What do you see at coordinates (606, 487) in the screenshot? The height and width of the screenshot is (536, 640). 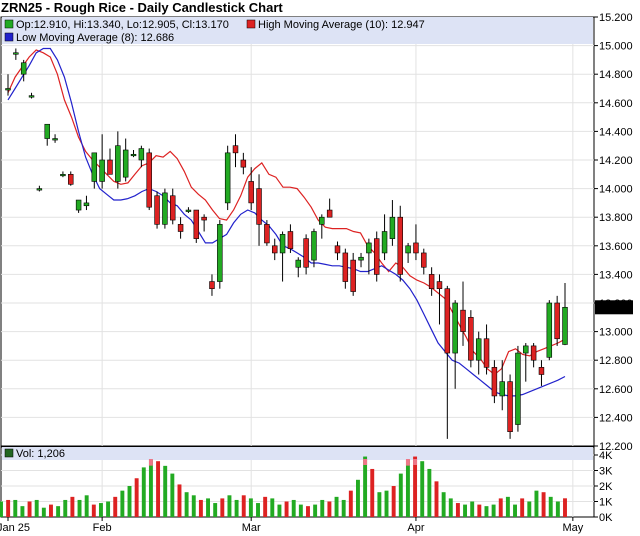 I see `volume-tick-label: 2K` at bounding box center [606, 487].